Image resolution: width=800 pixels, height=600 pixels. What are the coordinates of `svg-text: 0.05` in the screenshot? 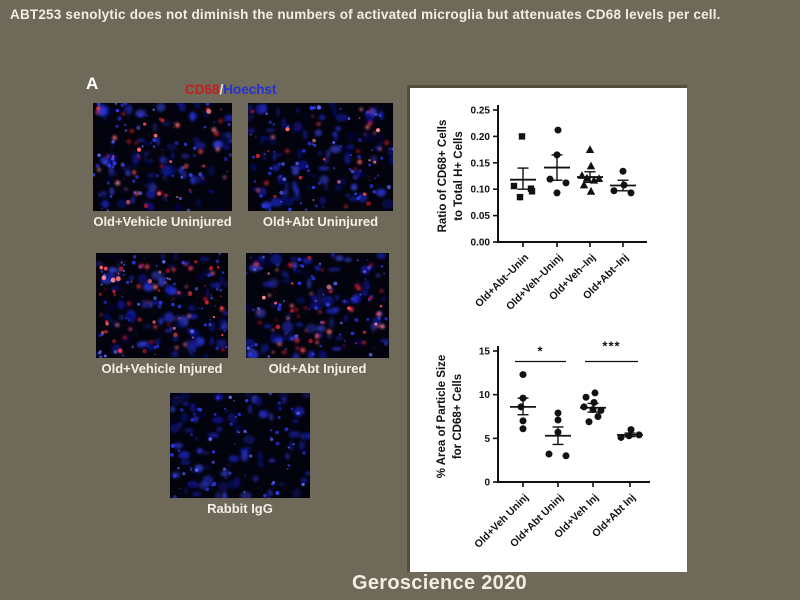 It's located at (481, 216).